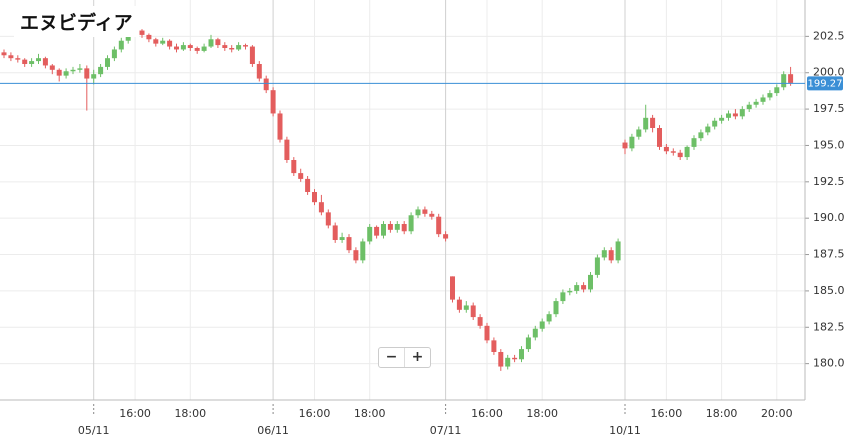  I want to click on y-tick-label: 197.50, so click(828, 108).